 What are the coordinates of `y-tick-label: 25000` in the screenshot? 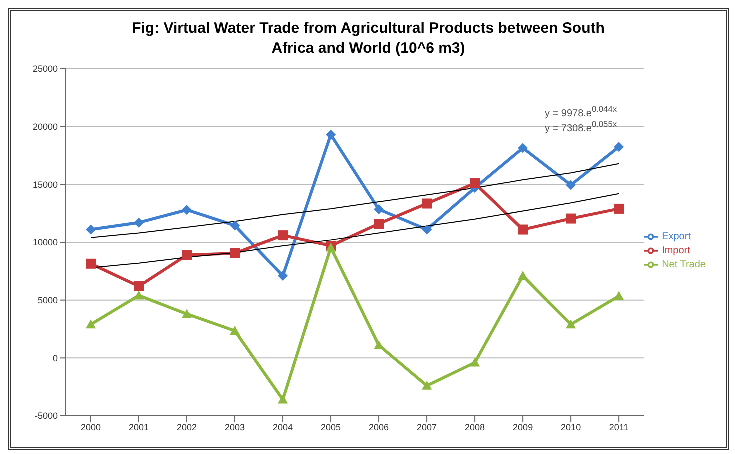 It's located at (45, 69).